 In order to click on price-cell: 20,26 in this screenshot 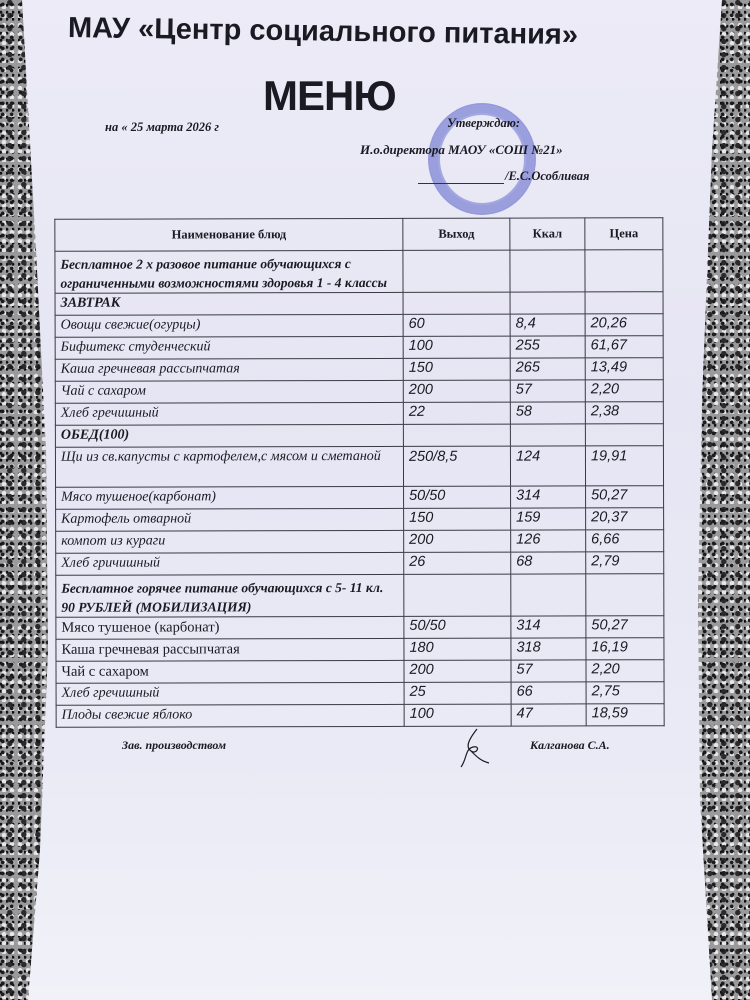, I will do `click(624, 324)`.